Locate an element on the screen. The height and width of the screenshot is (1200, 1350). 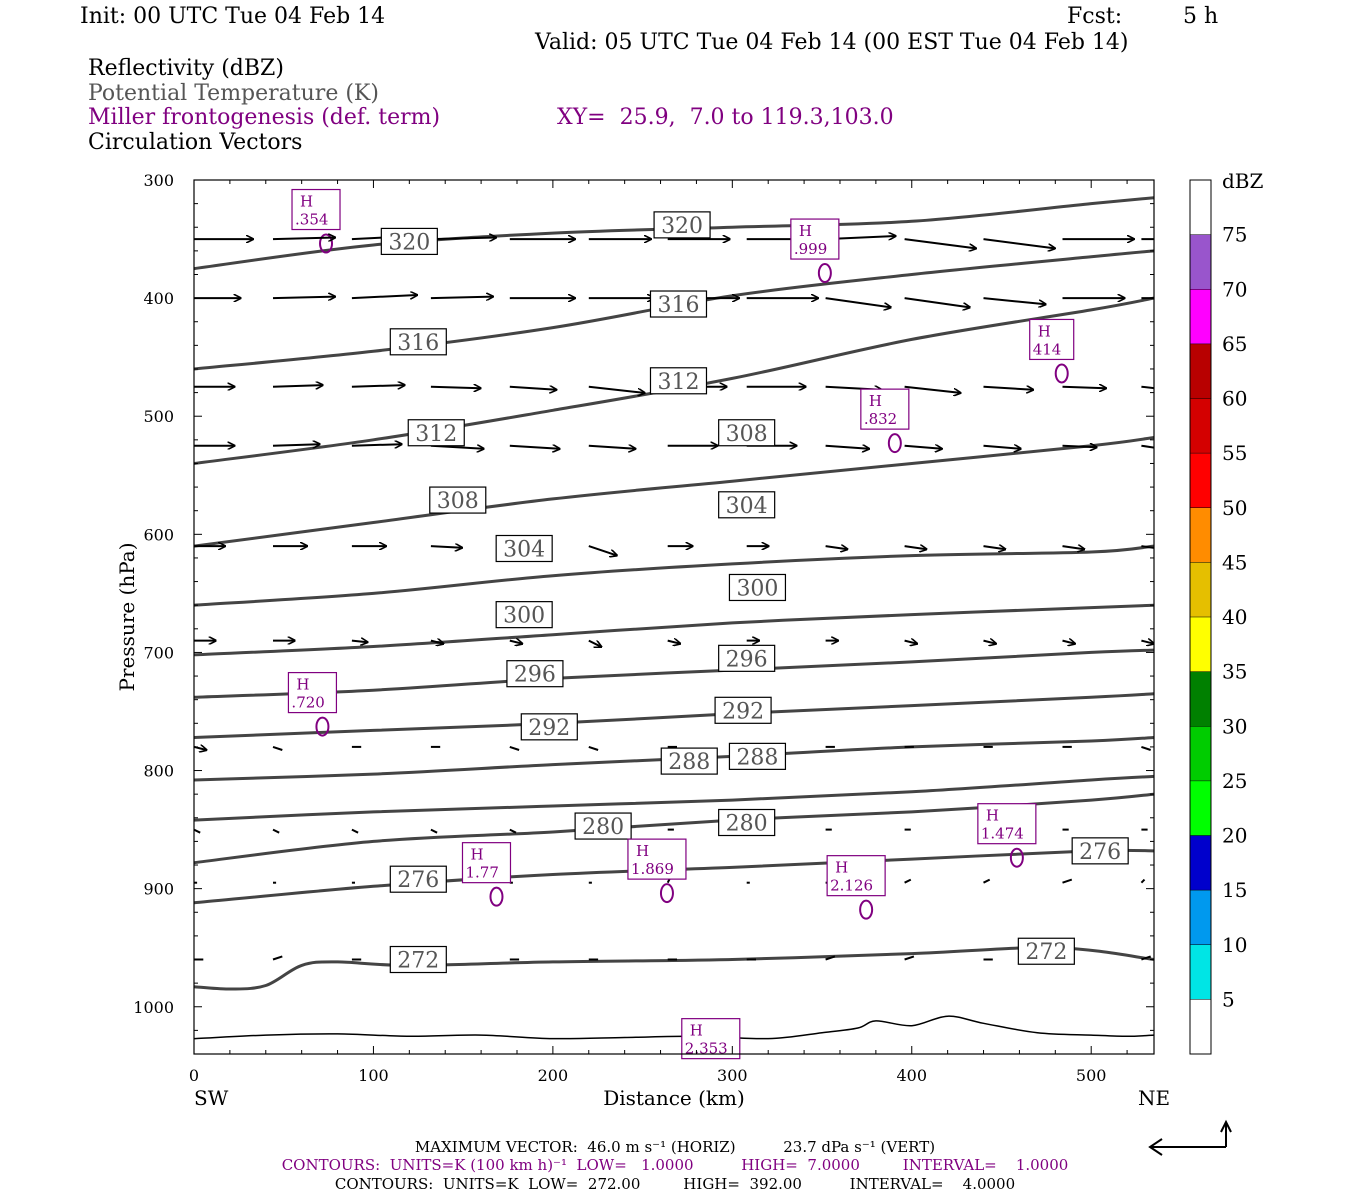
fronto-max-value: 1.474 is located at coordinates (1002, 834).